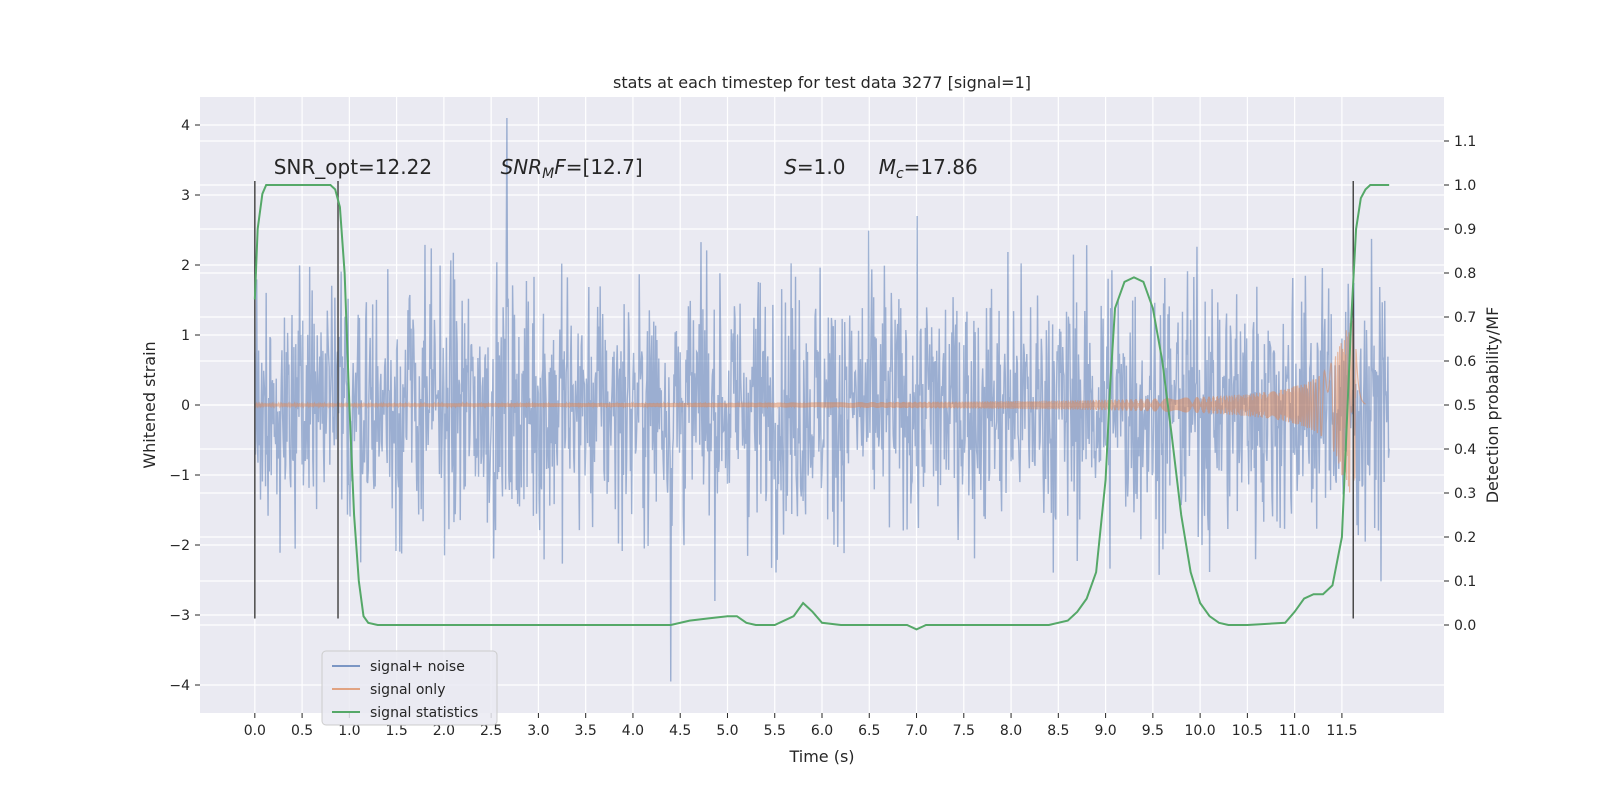 Image resolution: width=1600 pixels, height=800 pixels. I want to click on x-tick-label-14: 7.0, so click(916, 731).